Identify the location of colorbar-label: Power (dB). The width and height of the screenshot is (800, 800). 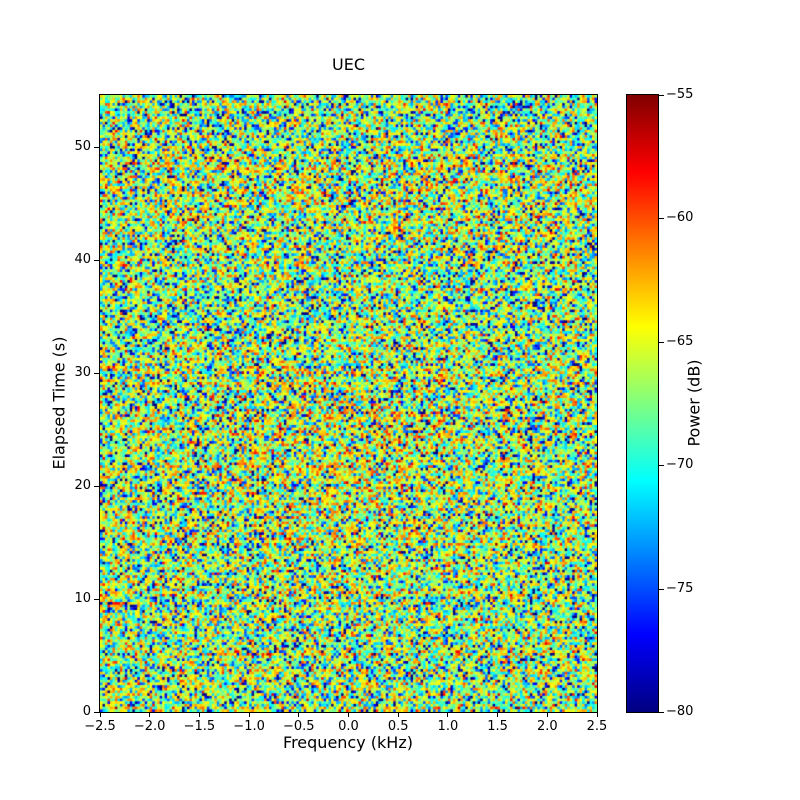
(694, 403).